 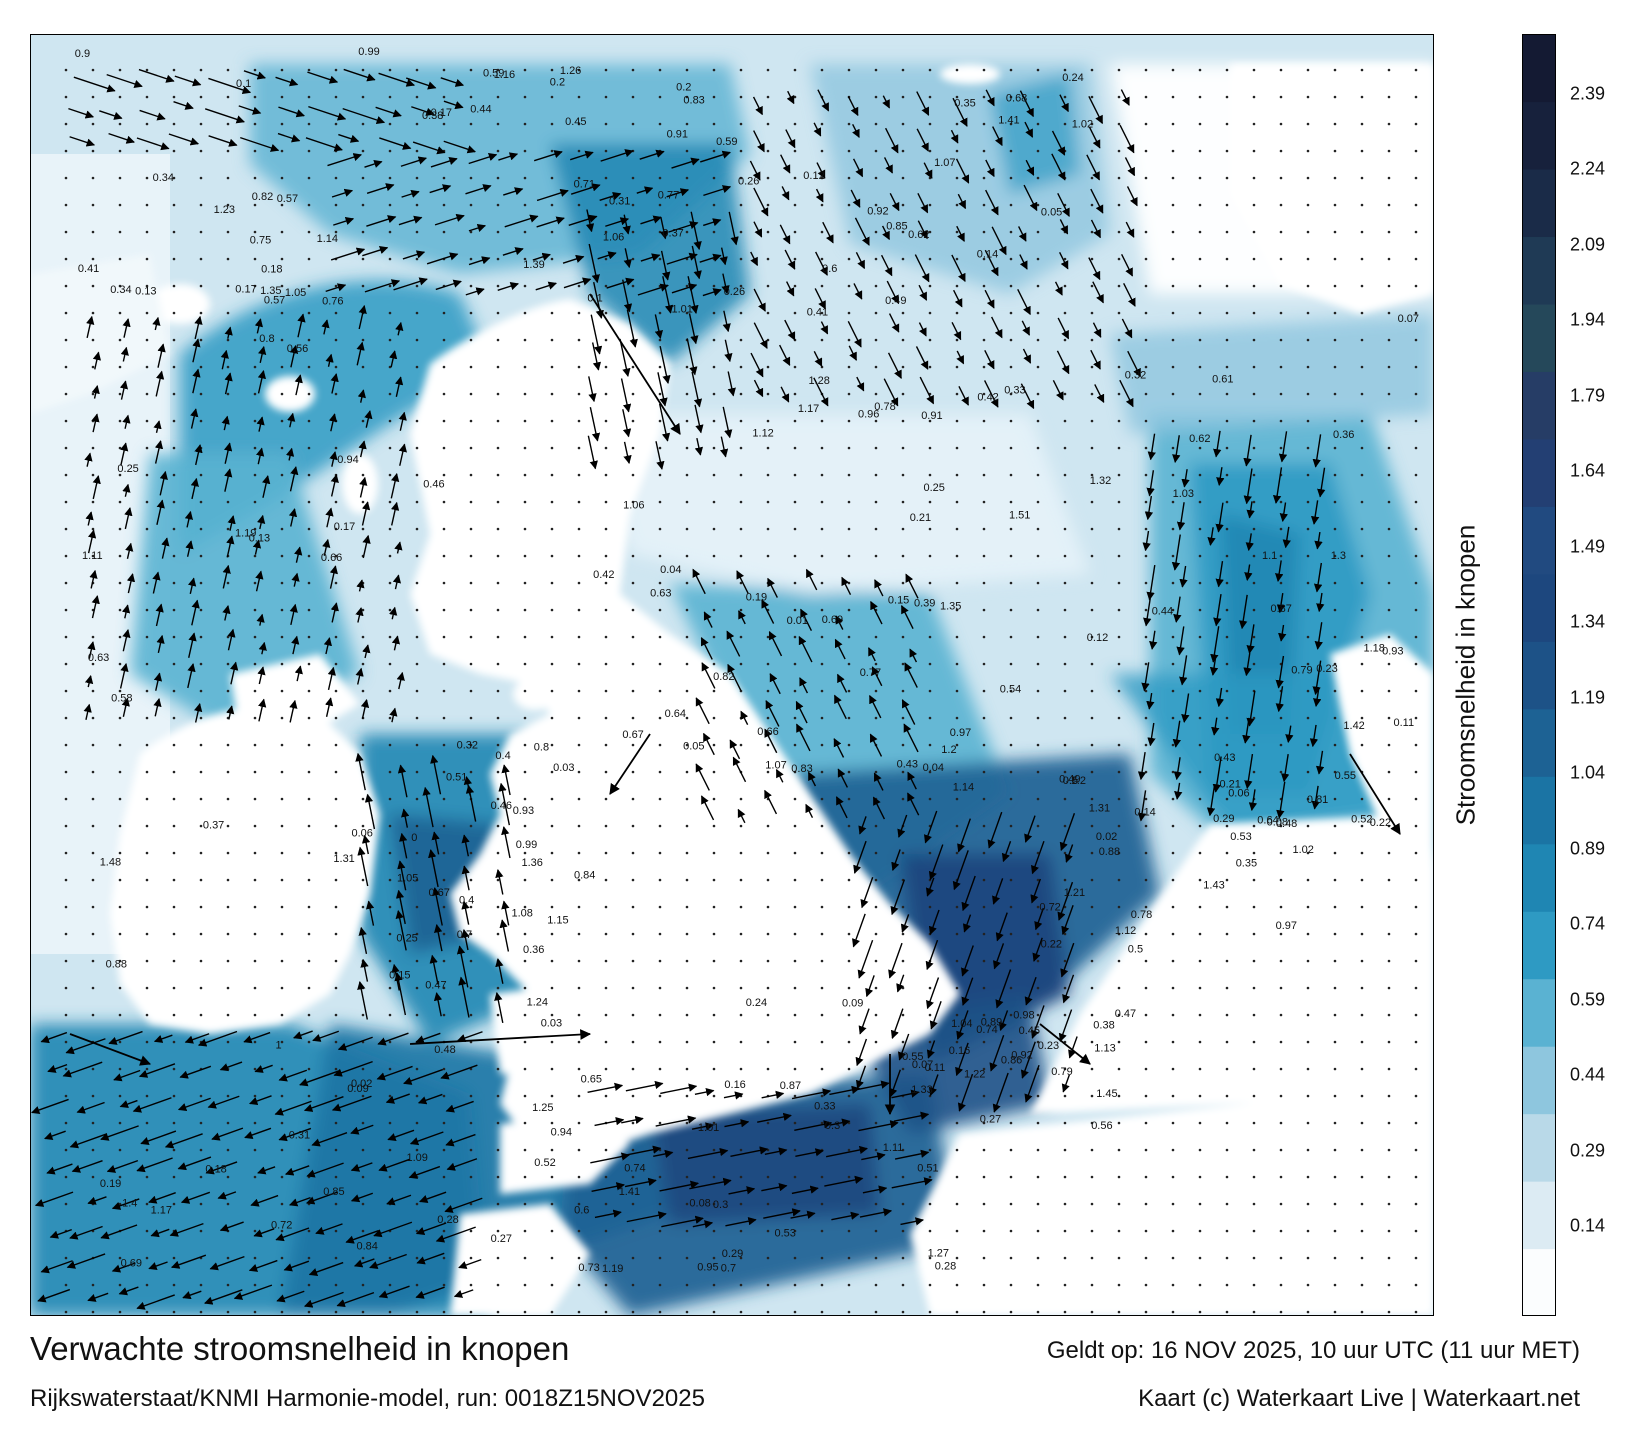 What do you see at coordinates (921, 1090) in the screenshot?
I see `speed-value-label: 1.33` at bounding box center [921, 1090].